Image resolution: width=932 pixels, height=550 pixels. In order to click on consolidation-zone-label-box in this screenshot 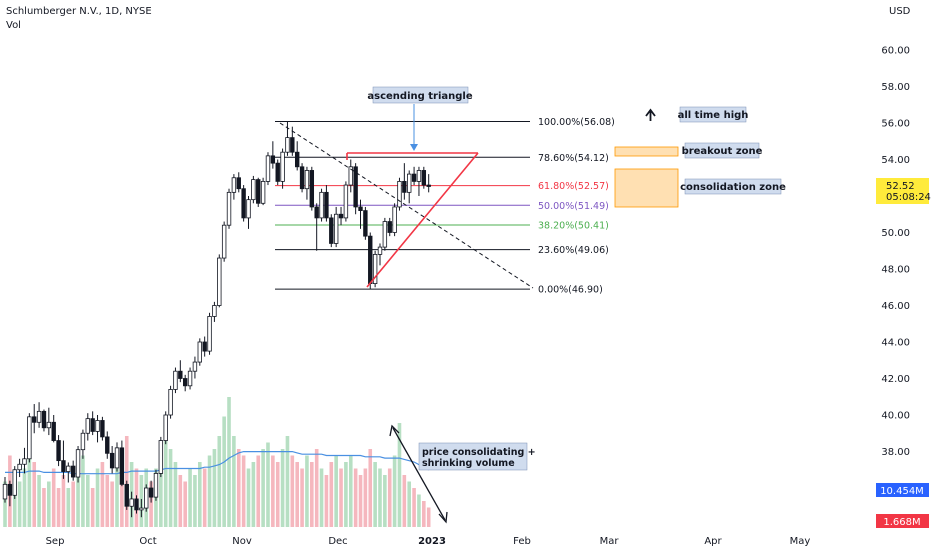, I will do `click(733, 186)`.